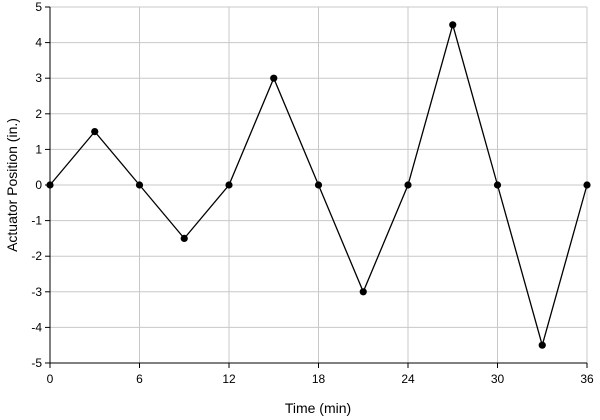  Describe the element at coordinates (229, 379) in the screenshot. I see `x-tick-label: 12` at that location.